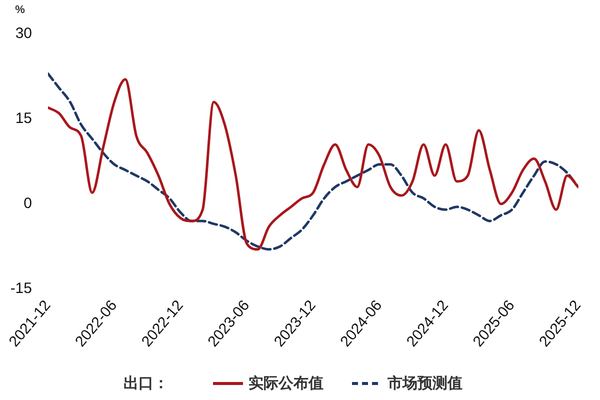 The height and width of the screenshot is (400, 600). Describe the element at coordinates (28, 203) in the screenshot. I see `y-tick-label: 0` at that location.